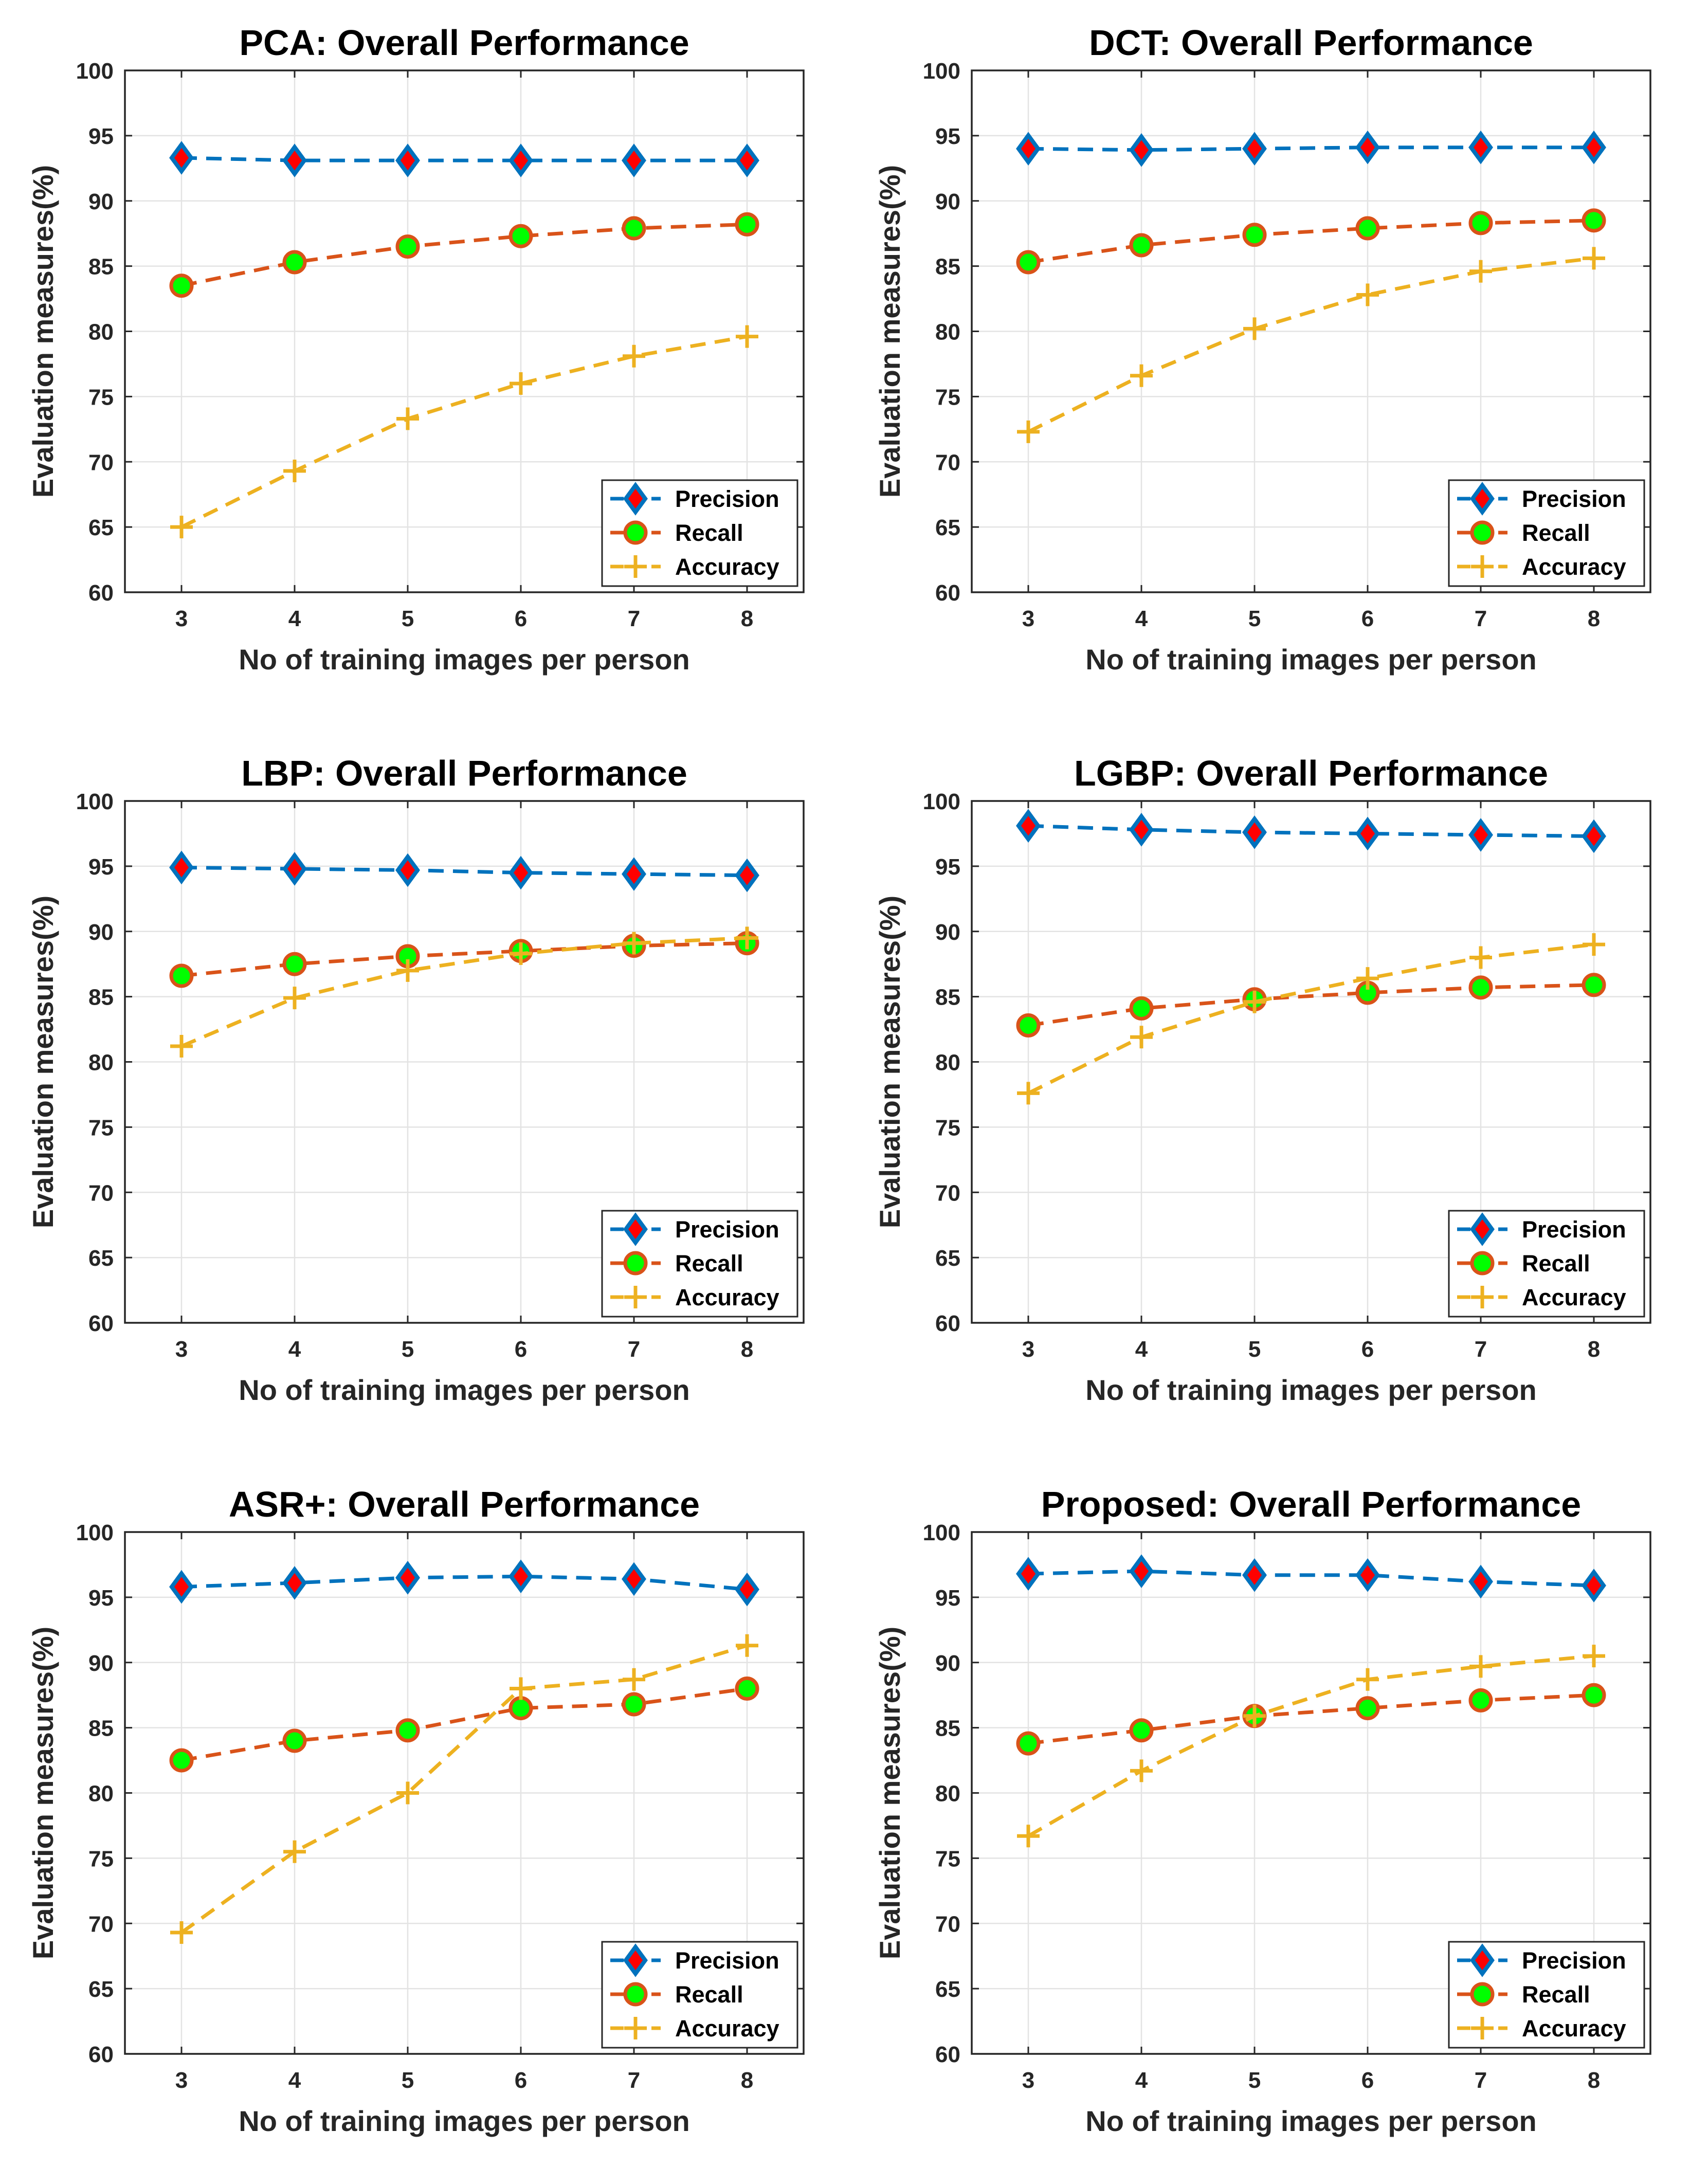 The height and width of the screenshot is (2168, 1708). Describe the element at coordinates (1367, 1349) in the screenshot. I see `x-tick-label: 6` at that location.